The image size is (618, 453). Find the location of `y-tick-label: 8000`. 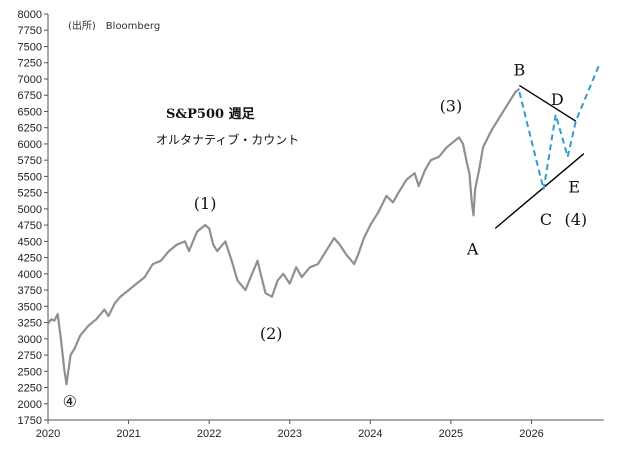

y-tick-label: 8000 is located at coordinates (30, 15).